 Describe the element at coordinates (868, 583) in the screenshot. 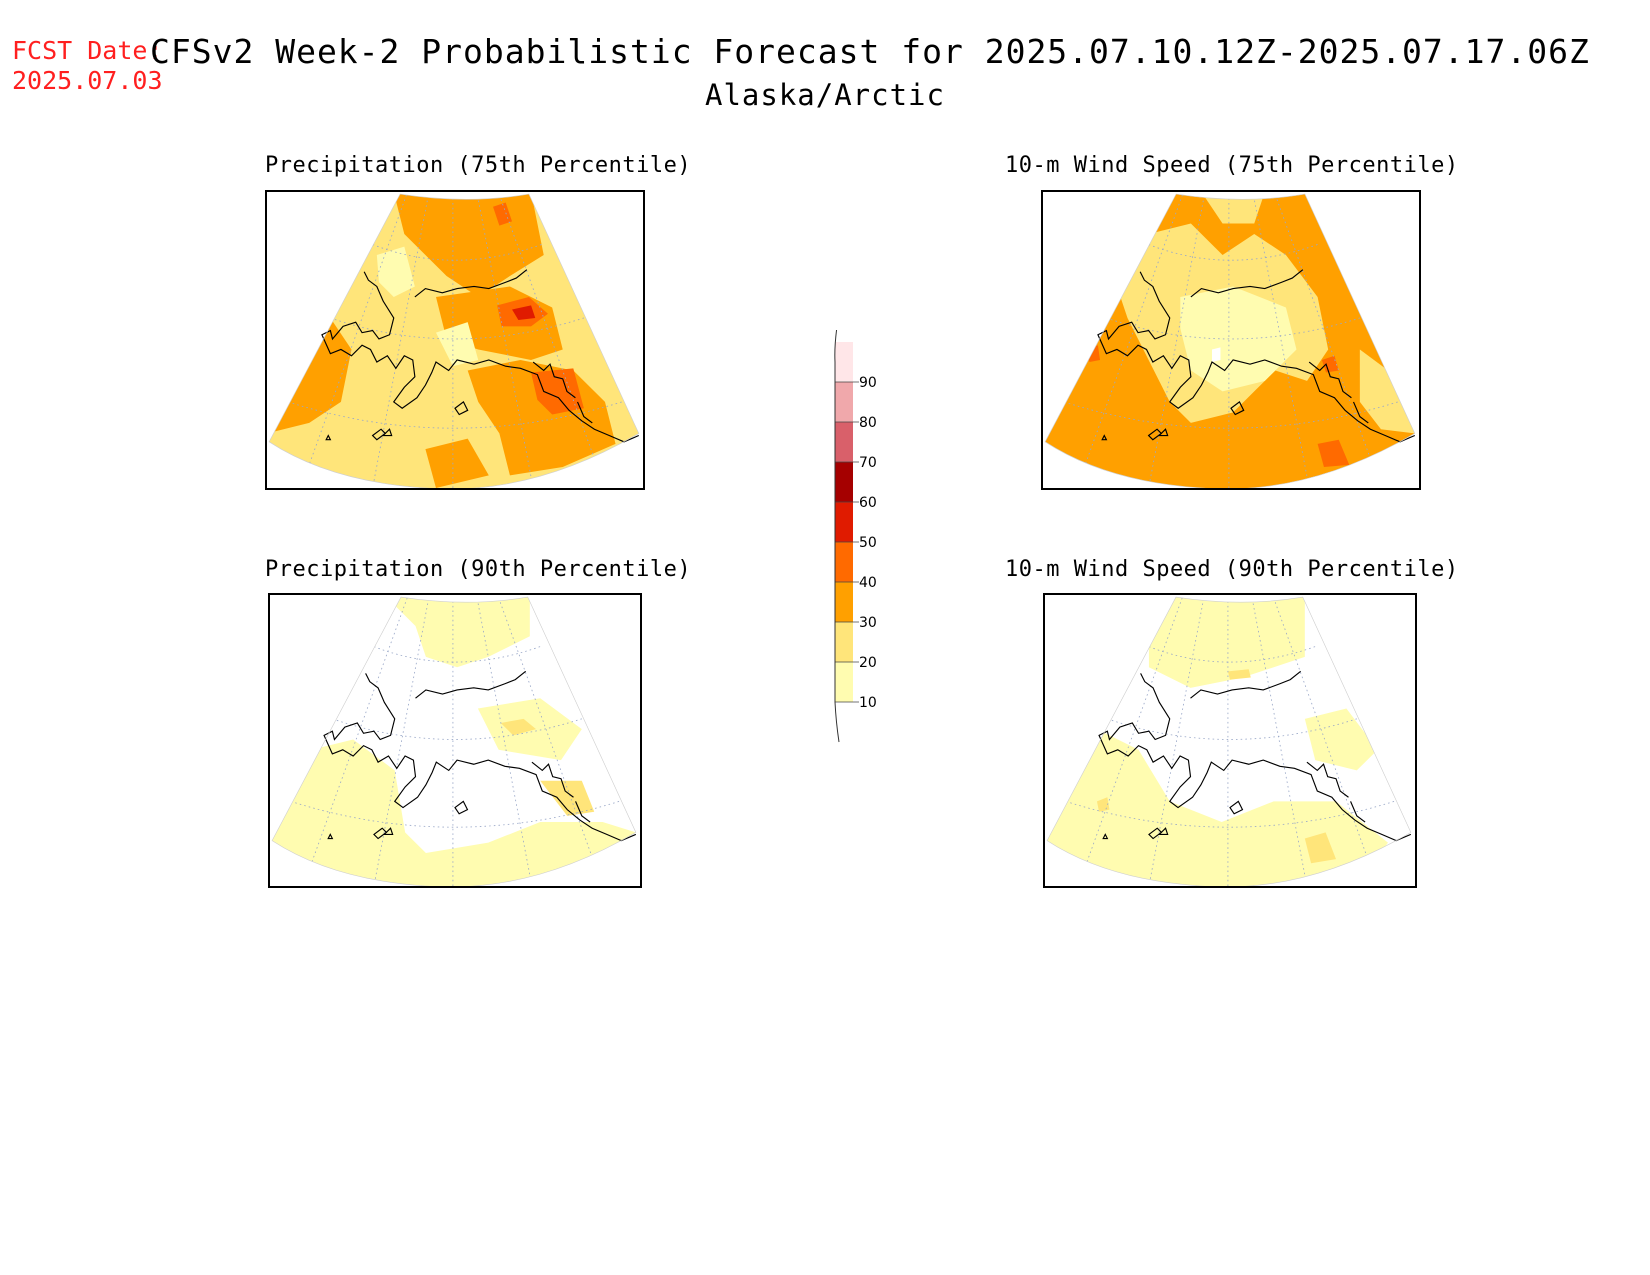

I see `colorbar-label-40: 40` at that location.